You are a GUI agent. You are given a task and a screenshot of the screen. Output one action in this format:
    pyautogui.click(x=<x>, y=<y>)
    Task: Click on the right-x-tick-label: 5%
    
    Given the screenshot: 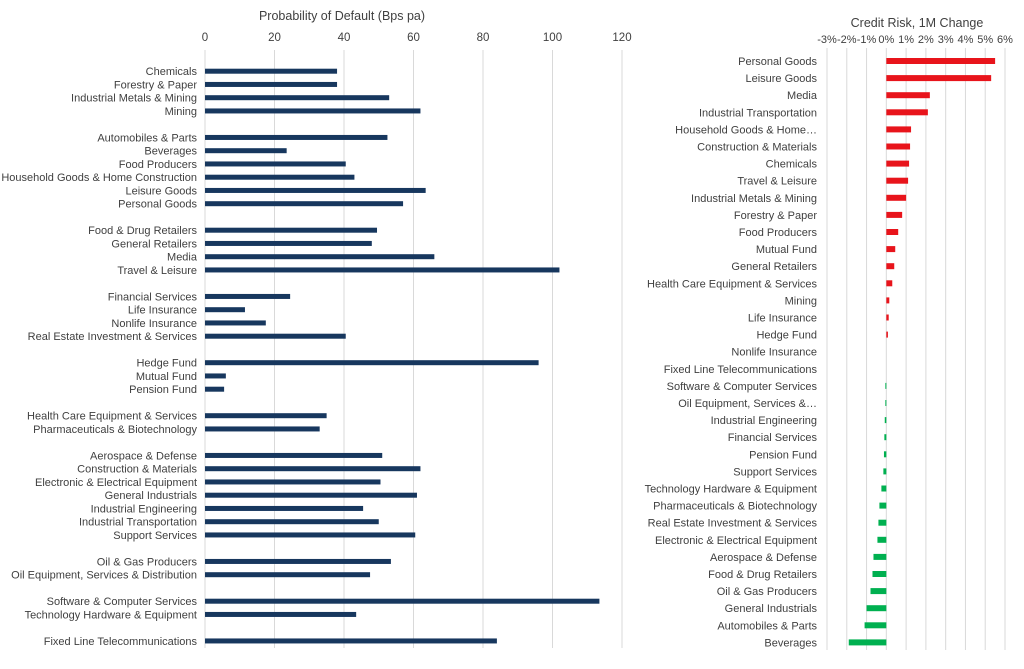 What is the action you would take?
    pyautogui.click(x=985, y=40)
    